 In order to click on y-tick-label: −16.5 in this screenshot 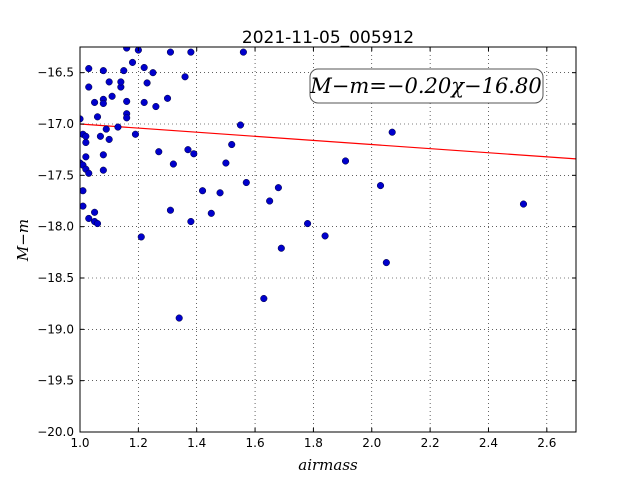, I will do `click(55, 73)`.